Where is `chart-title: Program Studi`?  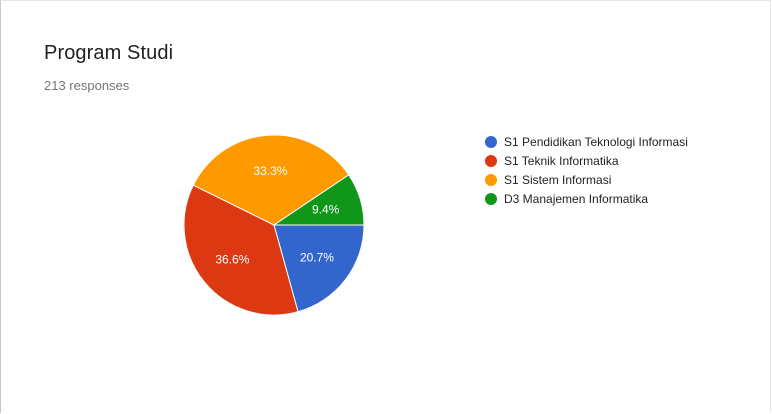
chart-title: Program Studi is located at coordinates (109, 53).